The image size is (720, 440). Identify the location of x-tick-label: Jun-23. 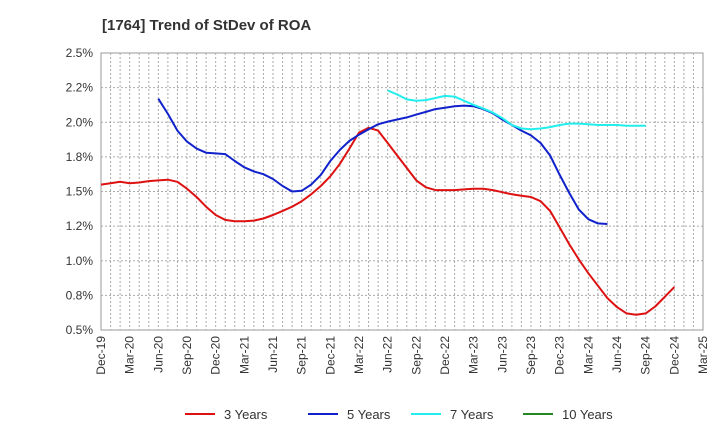
(502, 354).